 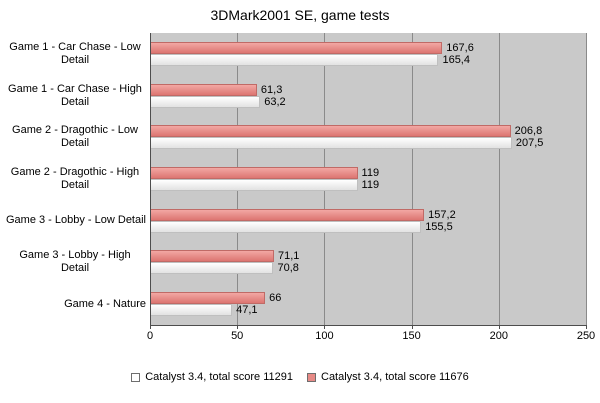 I want to click on value-label: 167,6, so click(x=460, y=47).